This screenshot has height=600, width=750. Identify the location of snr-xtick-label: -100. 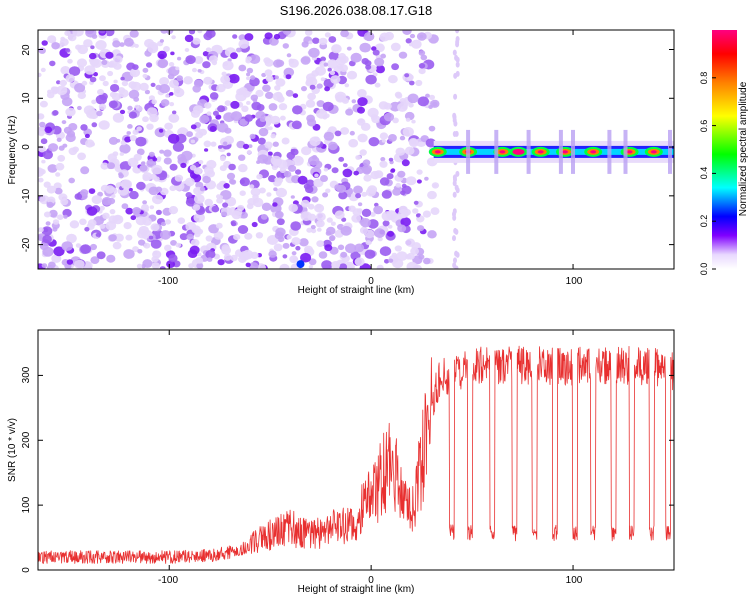
(168, 580).